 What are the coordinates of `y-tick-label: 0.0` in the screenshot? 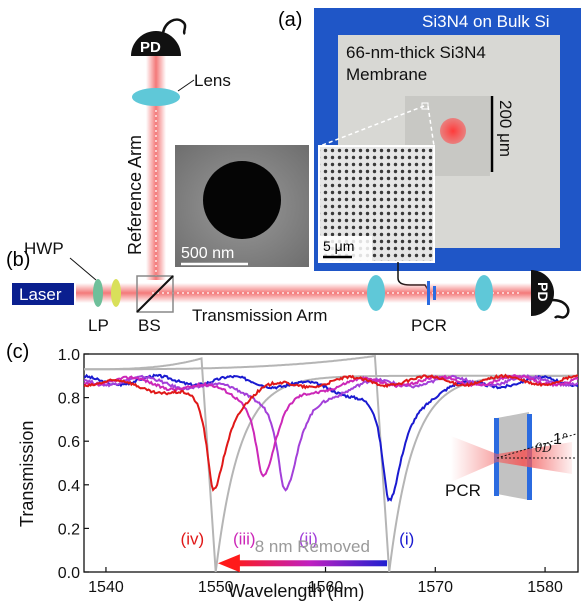 It's located at (69, 573).